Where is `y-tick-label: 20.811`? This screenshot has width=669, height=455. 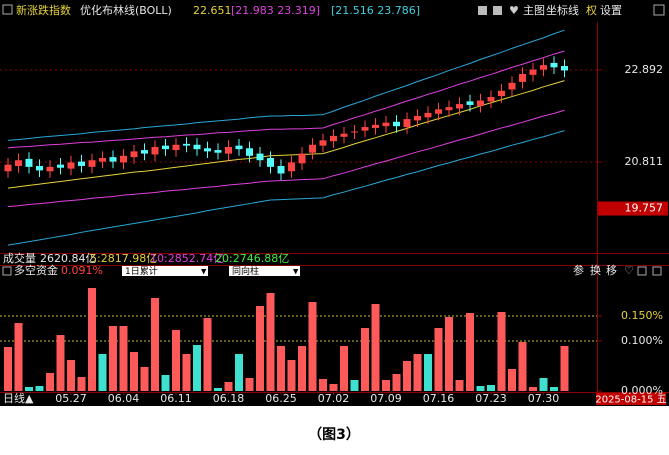 y-tick-label: 20.811 is located at coordinates (644, 161).